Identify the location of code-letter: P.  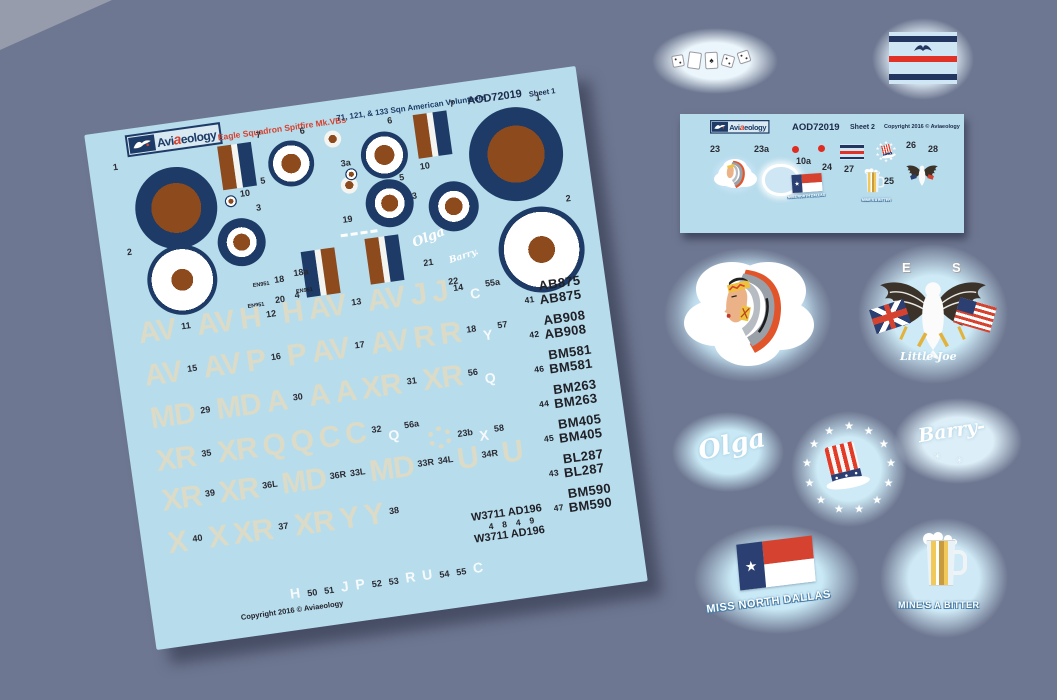
(256, 361).